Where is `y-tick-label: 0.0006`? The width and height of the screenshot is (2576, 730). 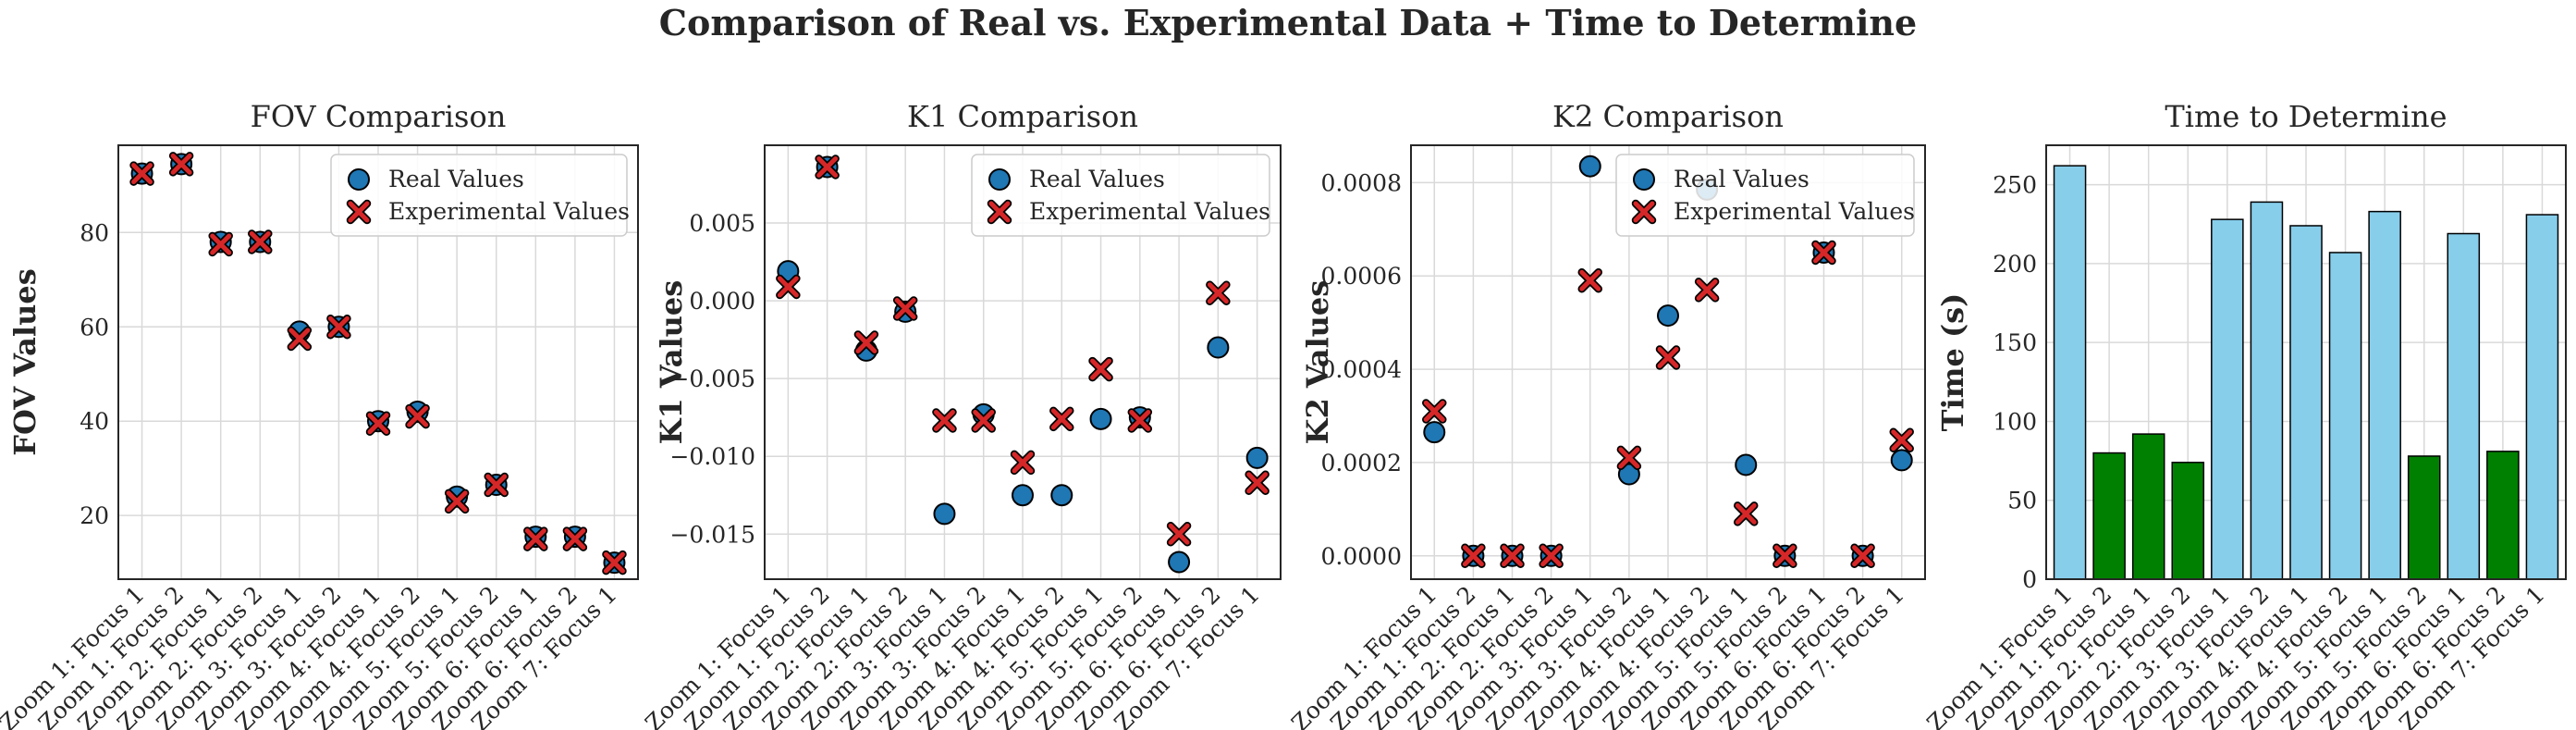
y-tick-label: 0.0006 is located at coordinates (1361, 276).